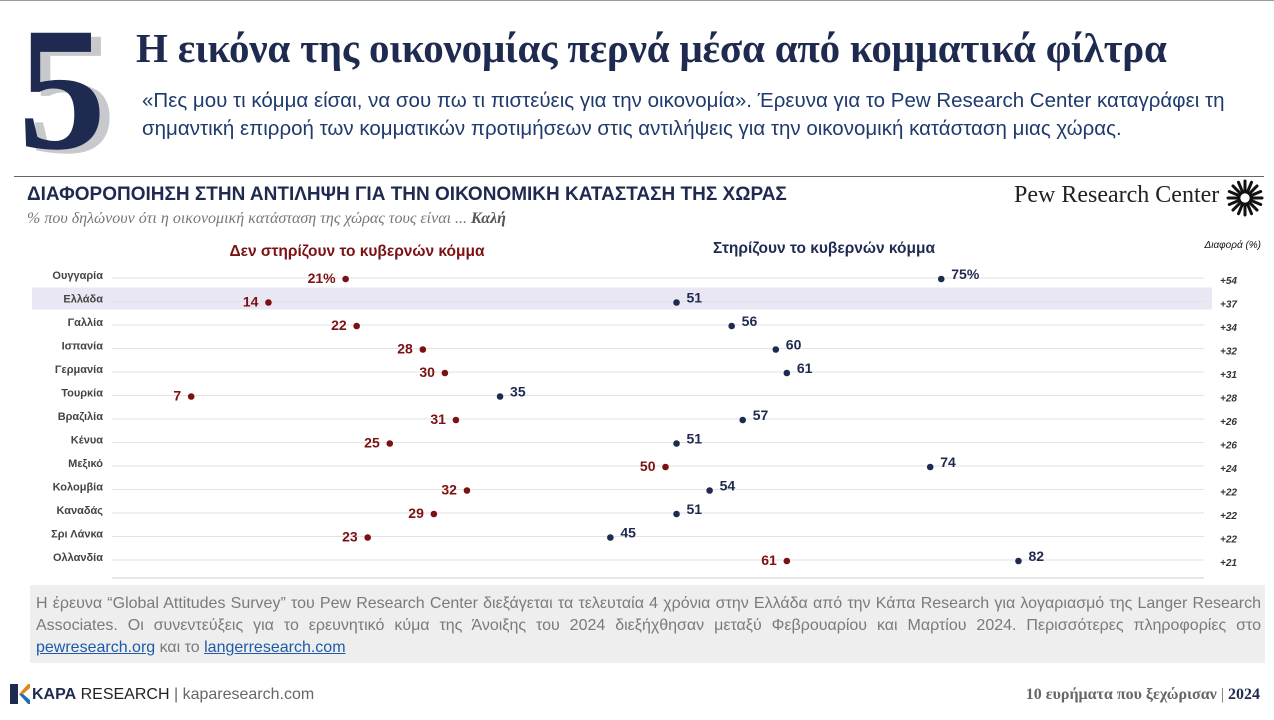 This screenshot has height=720, width=1274. What do you see at coordinates (350, 537) in the screenshot?
I see `value-label-not-support: 23` at bounding box center [350, 537].